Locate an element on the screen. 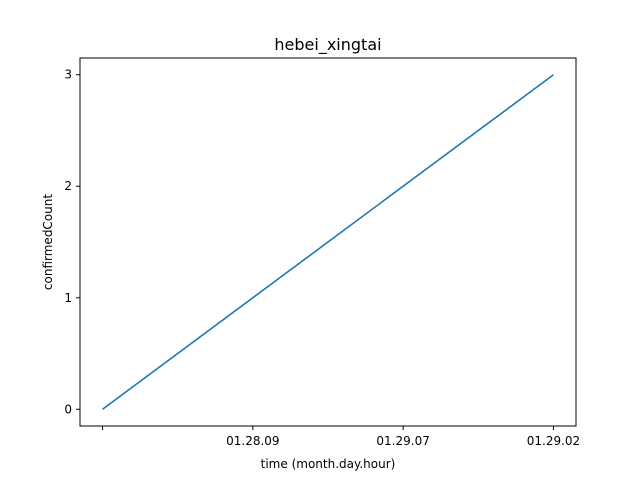  y-axis: 0 1 2 3 is located at coordinates (72, 242).